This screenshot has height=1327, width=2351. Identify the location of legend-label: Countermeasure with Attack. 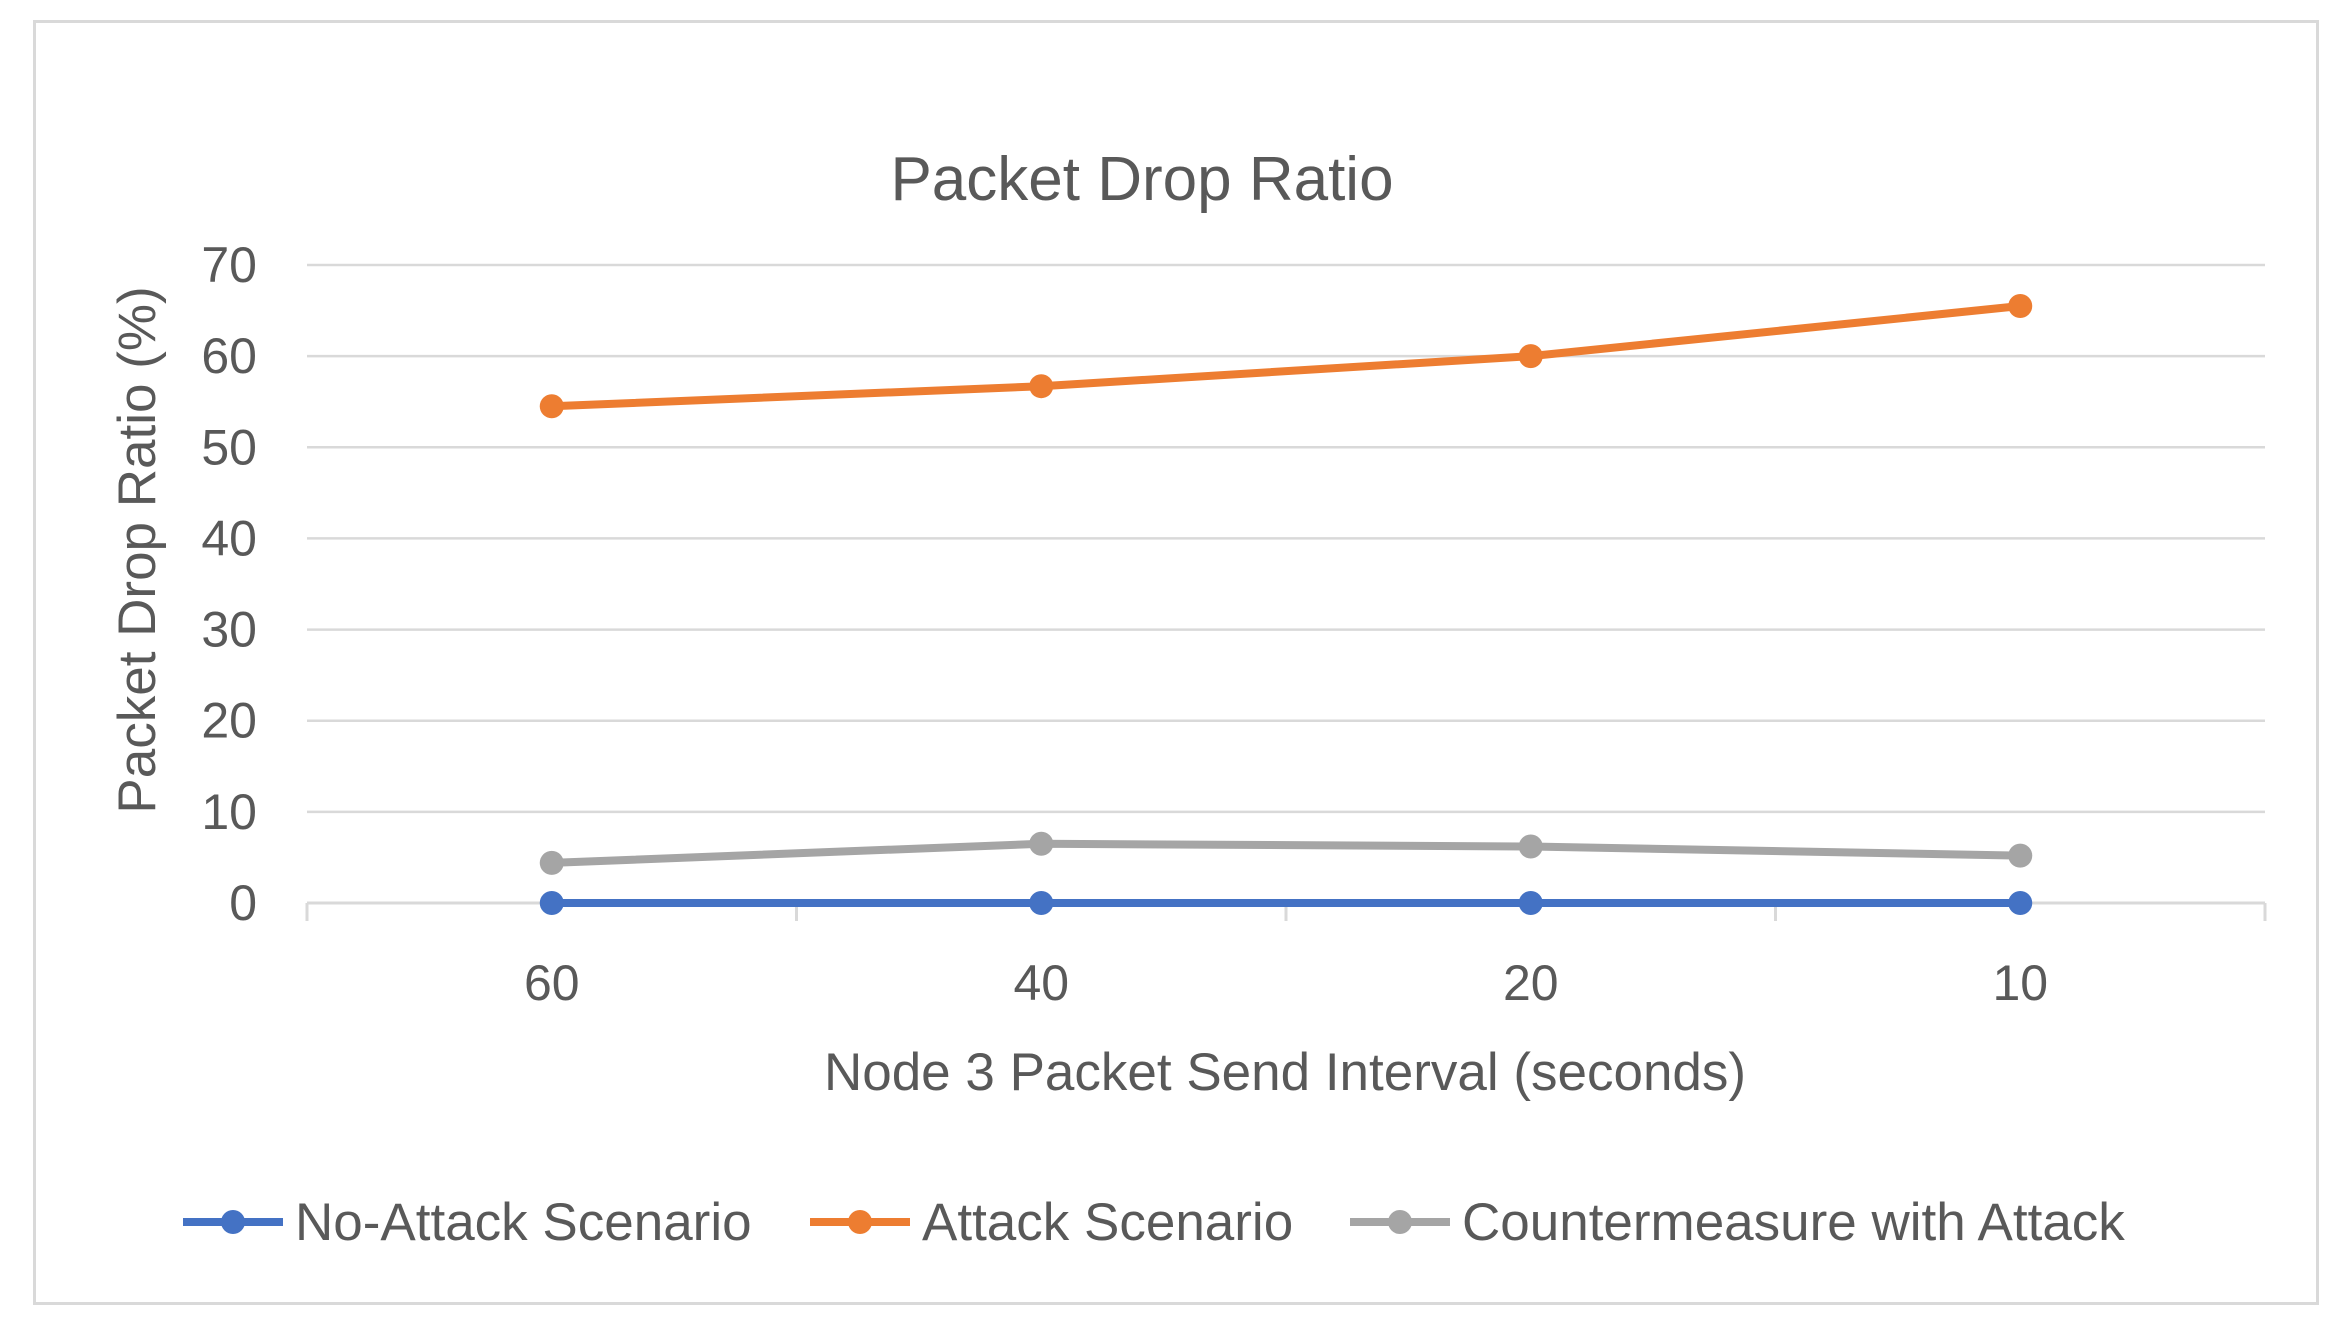
(1793, 1222).